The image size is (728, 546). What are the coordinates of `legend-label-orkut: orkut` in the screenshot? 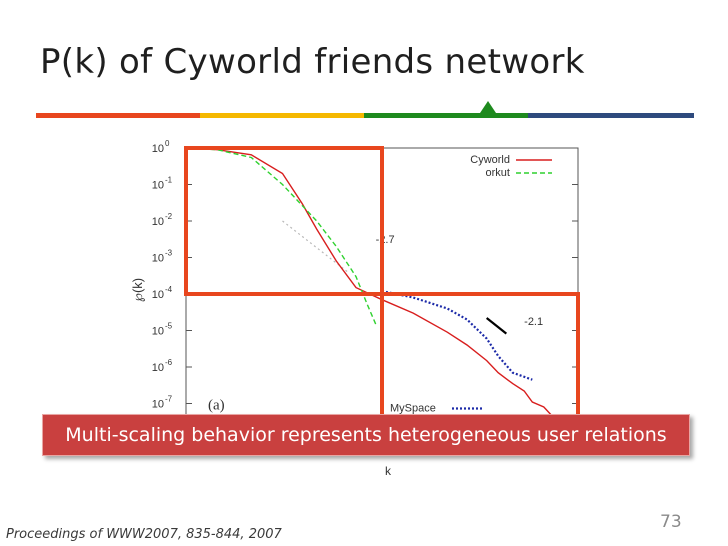 It's located at (498, 173).